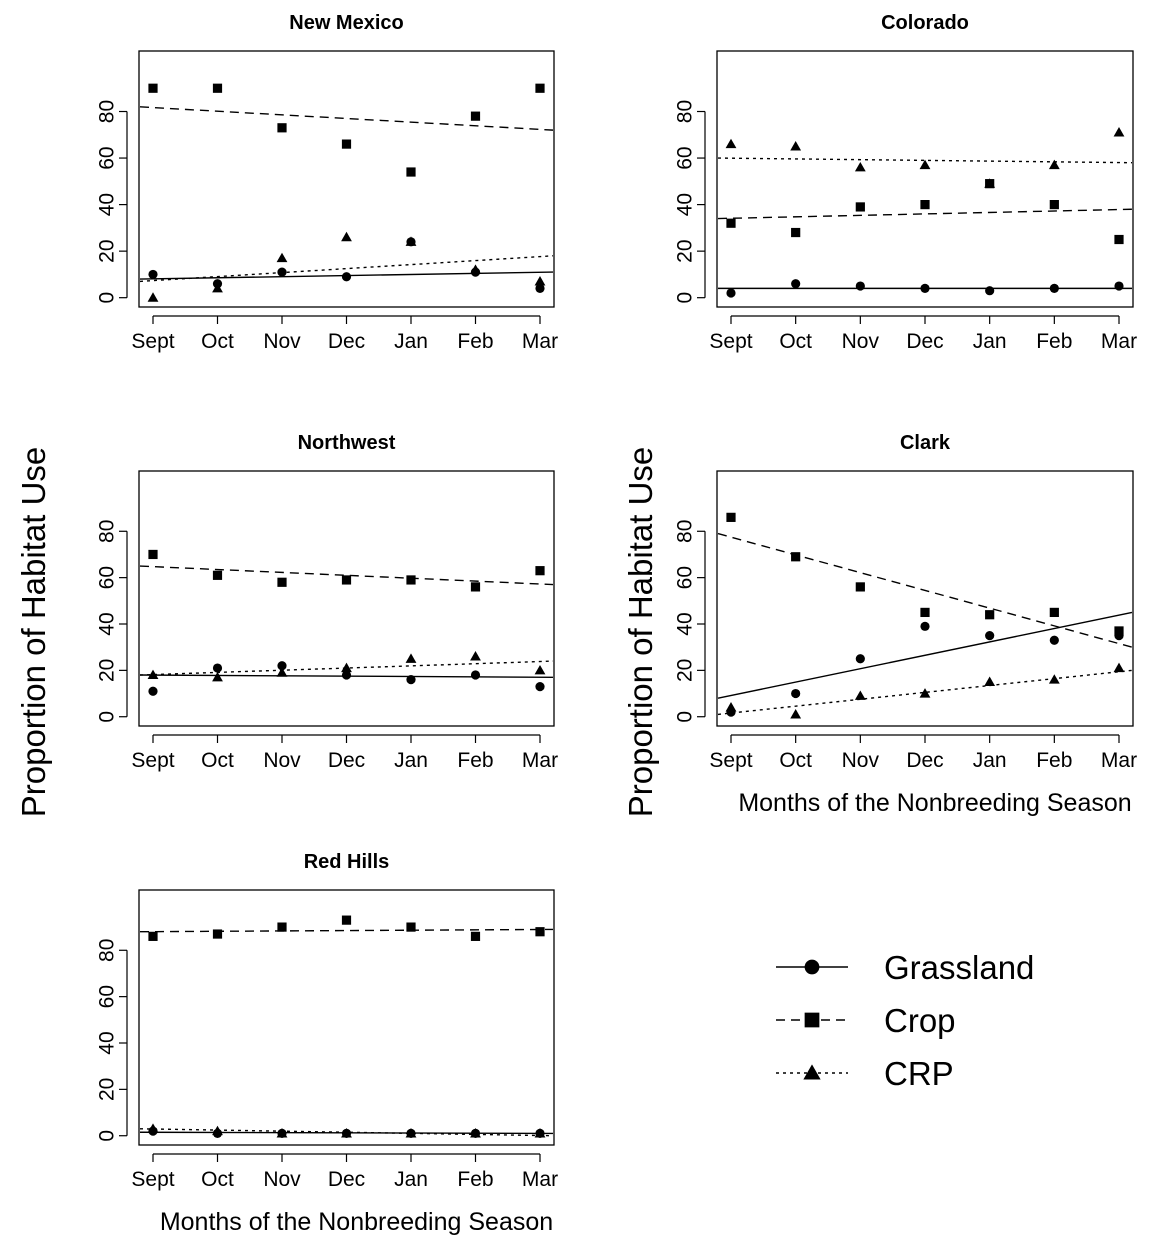  I want to click on panel-title: New Mexico, so click(346, 23).